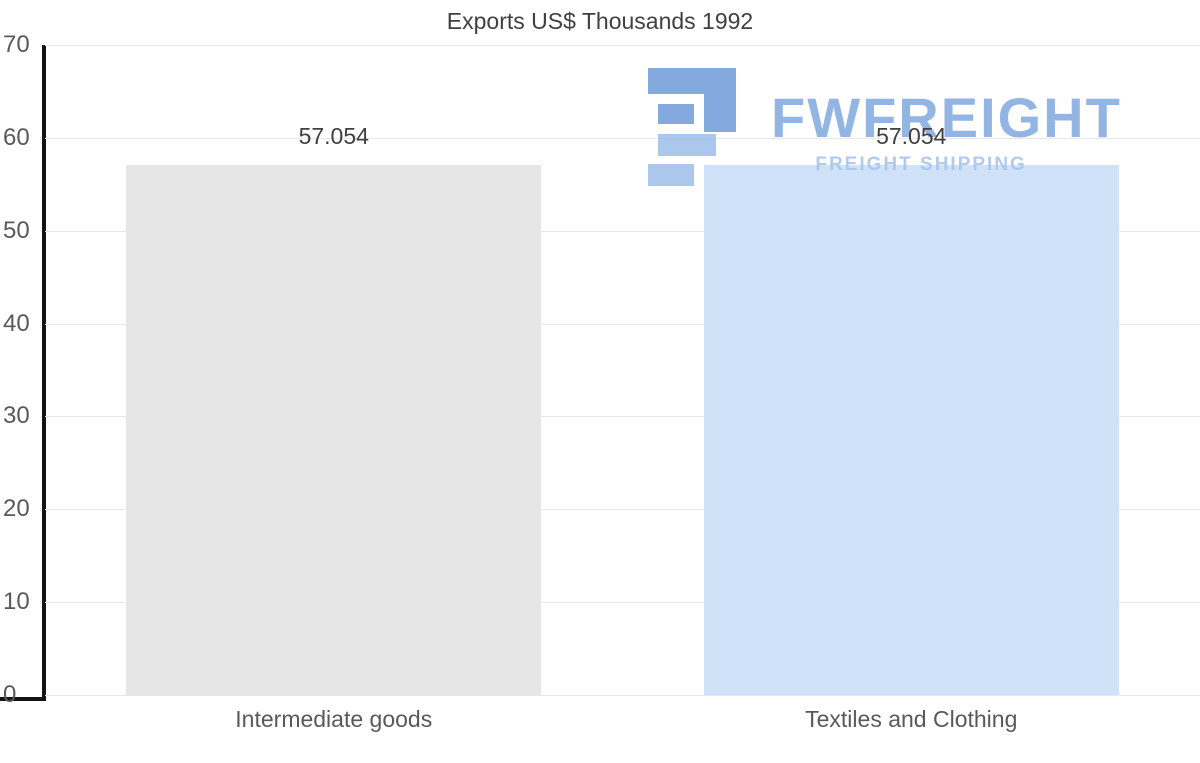  I want to click on chart-title: Exports US$ Thousands 1992, so click(600, 21).